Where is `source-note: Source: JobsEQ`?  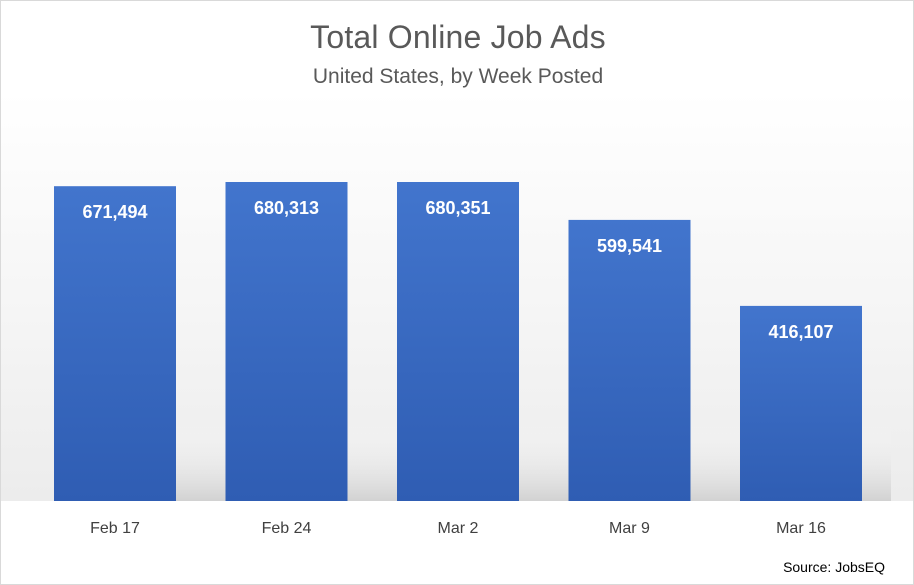 source-note: Source: JobsEQ is located at coordinates (834, 567).